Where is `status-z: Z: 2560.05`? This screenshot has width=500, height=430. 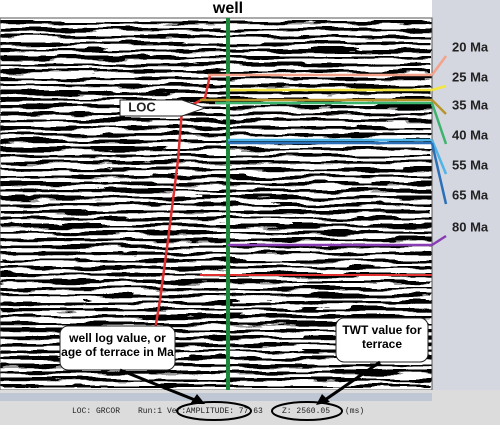 status-z: Z: 2560.05 is located at coordinates (306, 411).